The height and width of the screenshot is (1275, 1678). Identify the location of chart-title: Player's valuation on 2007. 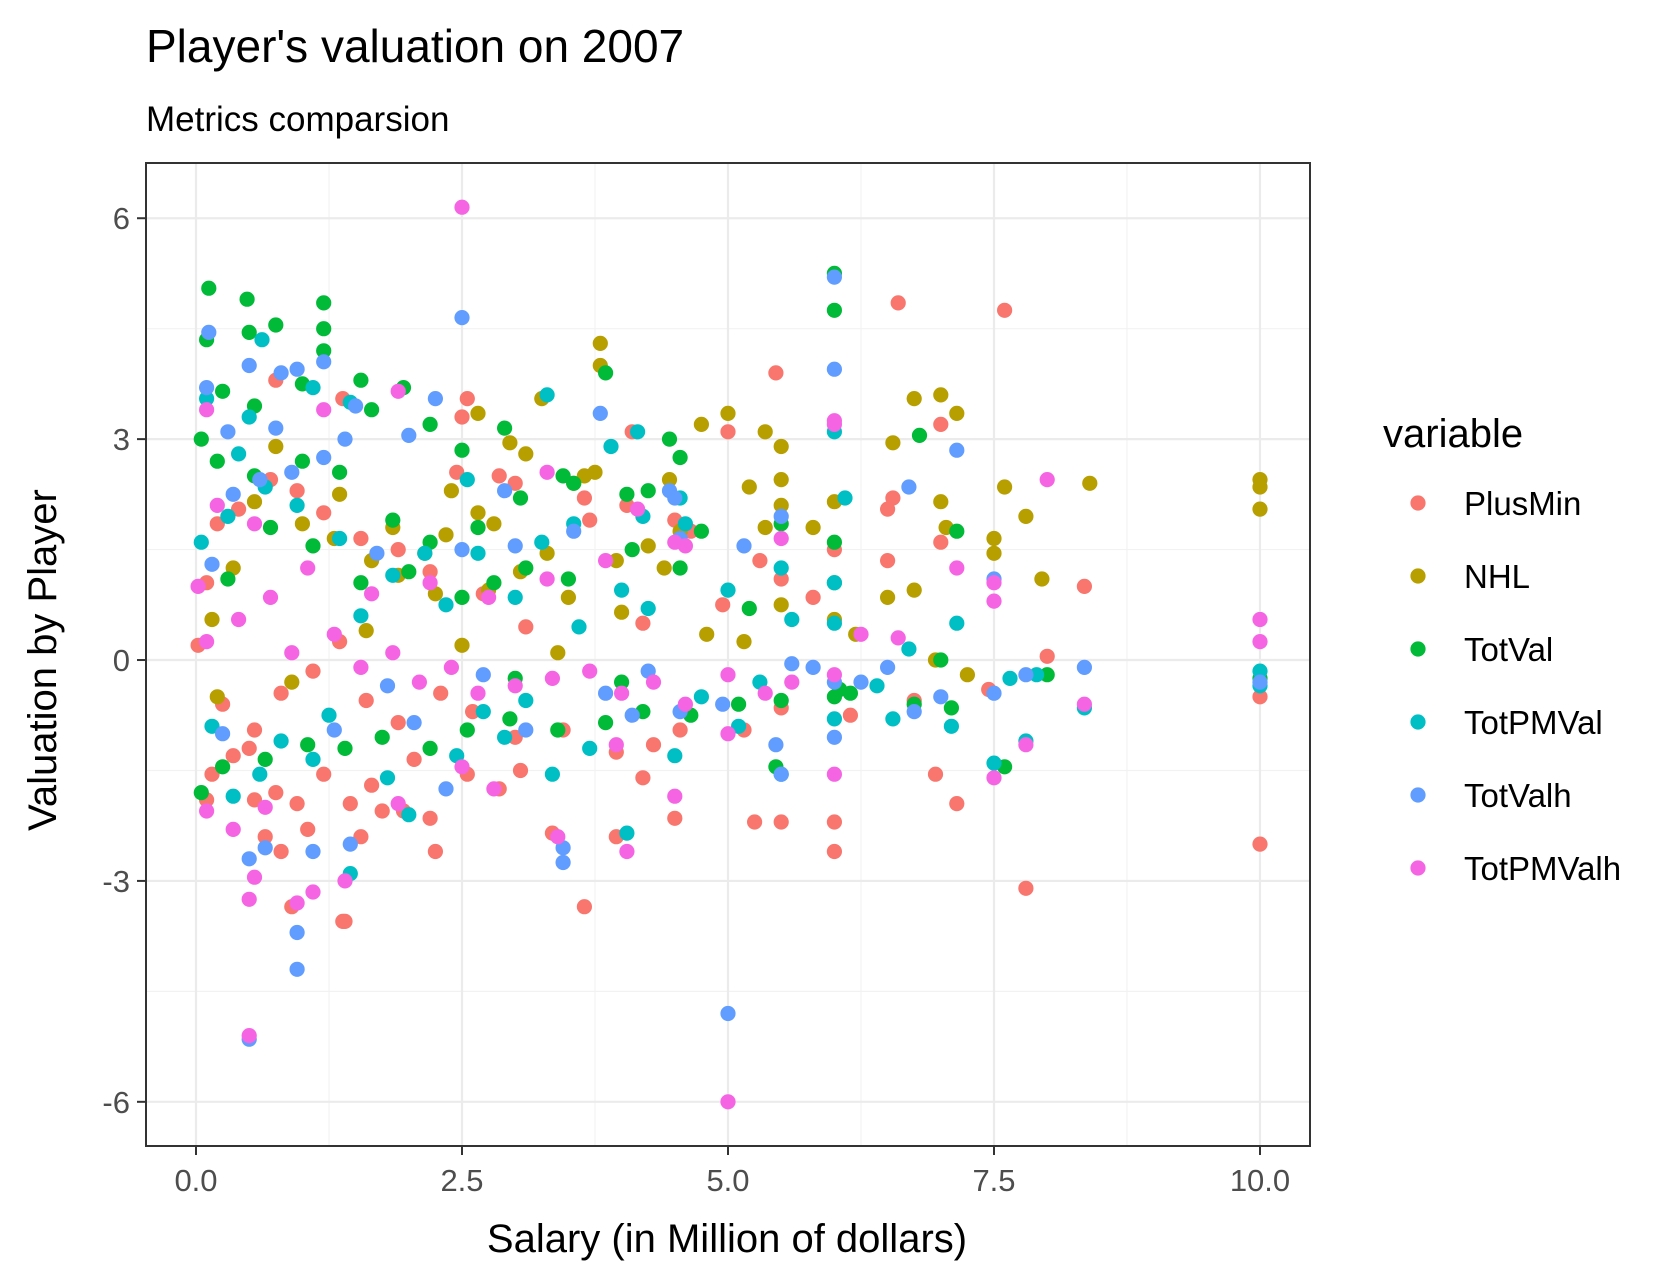
(415, 46).